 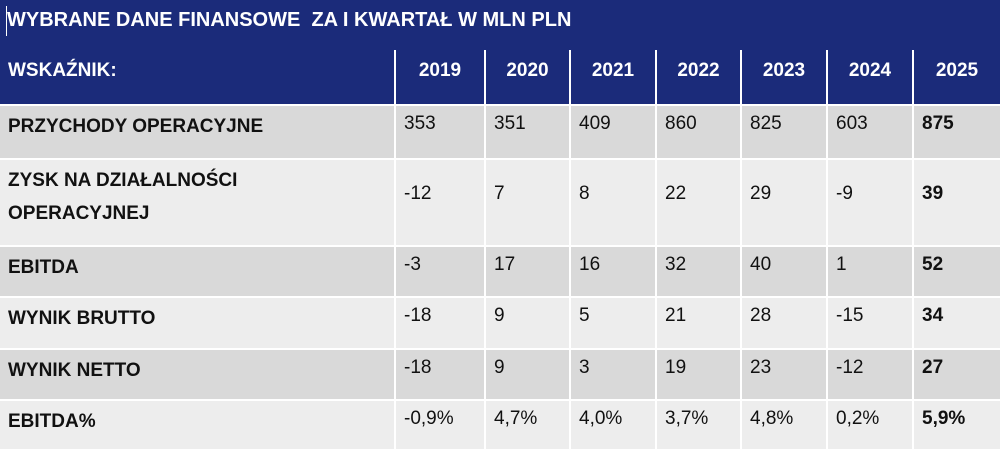 I want to click on table-cell: 860, so click(x=699, y=132).